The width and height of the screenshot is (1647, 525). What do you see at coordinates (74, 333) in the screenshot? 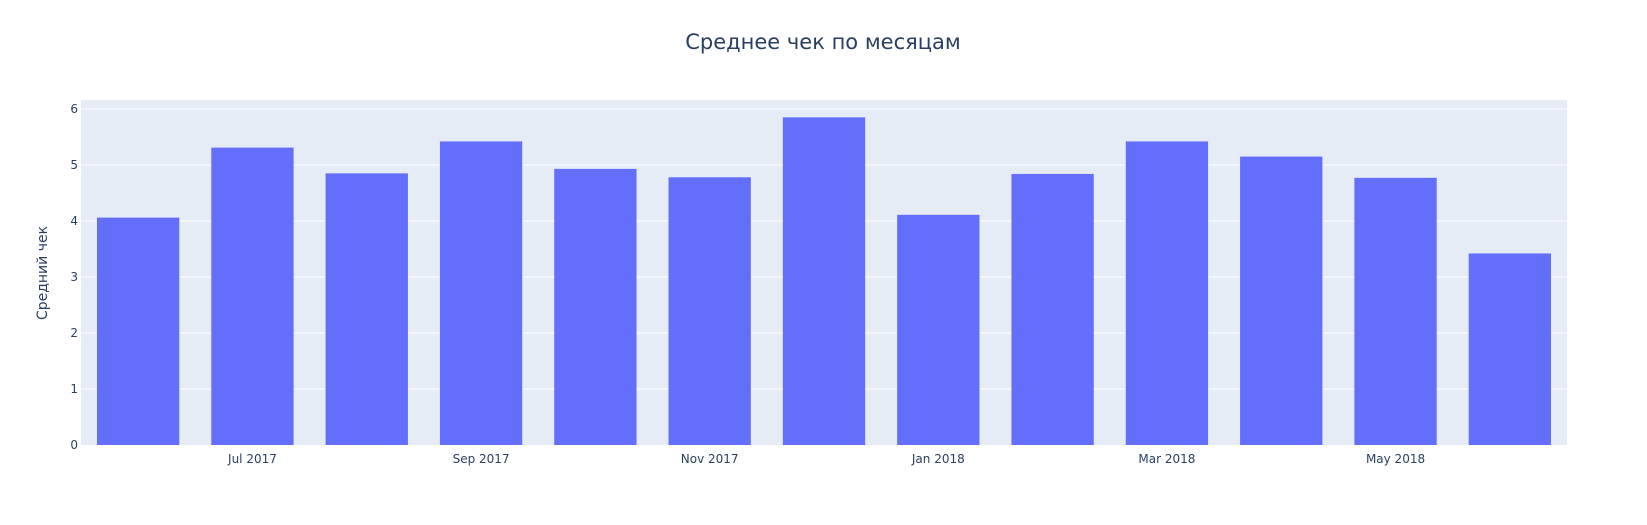
I see `y-tick-label: 2` at bounding box center [74, 333].